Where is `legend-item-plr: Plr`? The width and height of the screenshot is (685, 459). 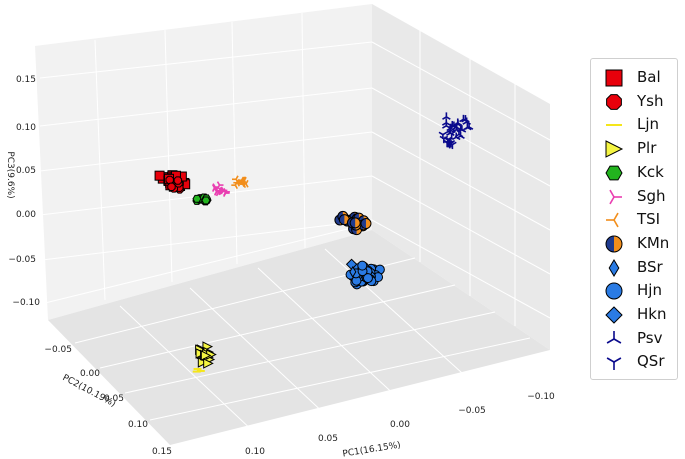 legend-item-plr: Plr is located at coordinates (635, 149).